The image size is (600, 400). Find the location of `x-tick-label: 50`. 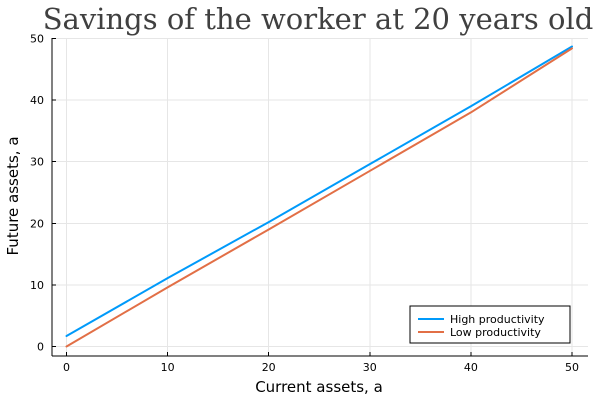

x-tick-label: 50 is located at coordinates (572, 367).